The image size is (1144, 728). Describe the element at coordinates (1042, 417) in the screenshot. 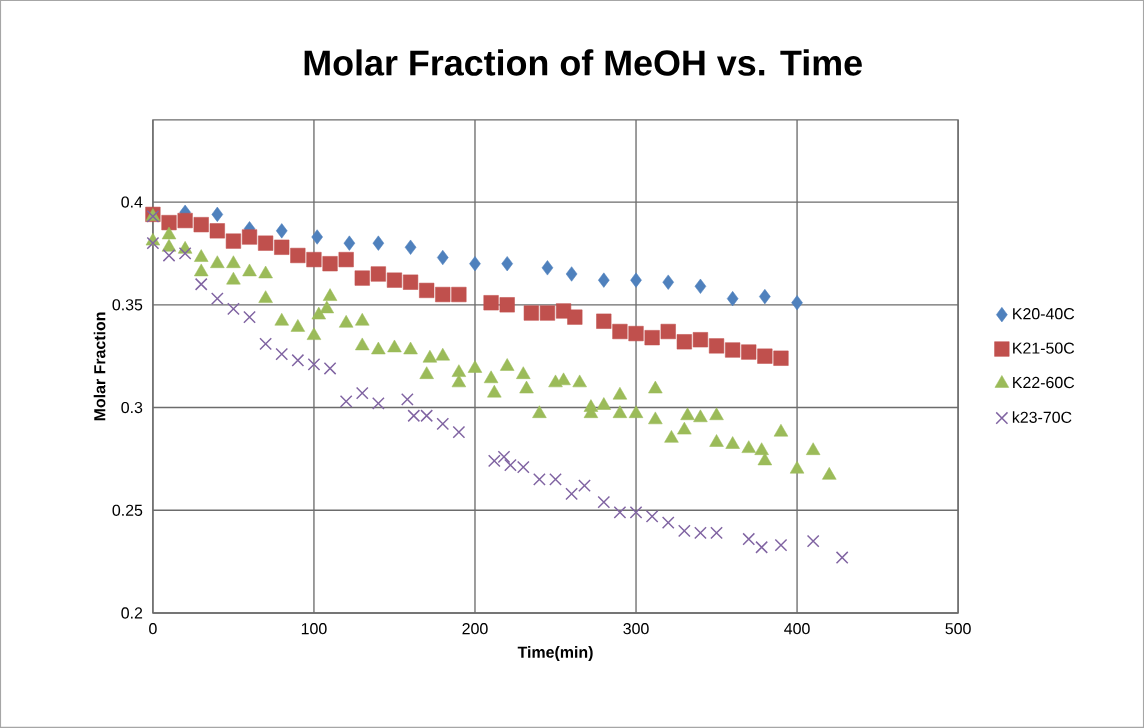

I see `legend-label: k23-70C` at that location.